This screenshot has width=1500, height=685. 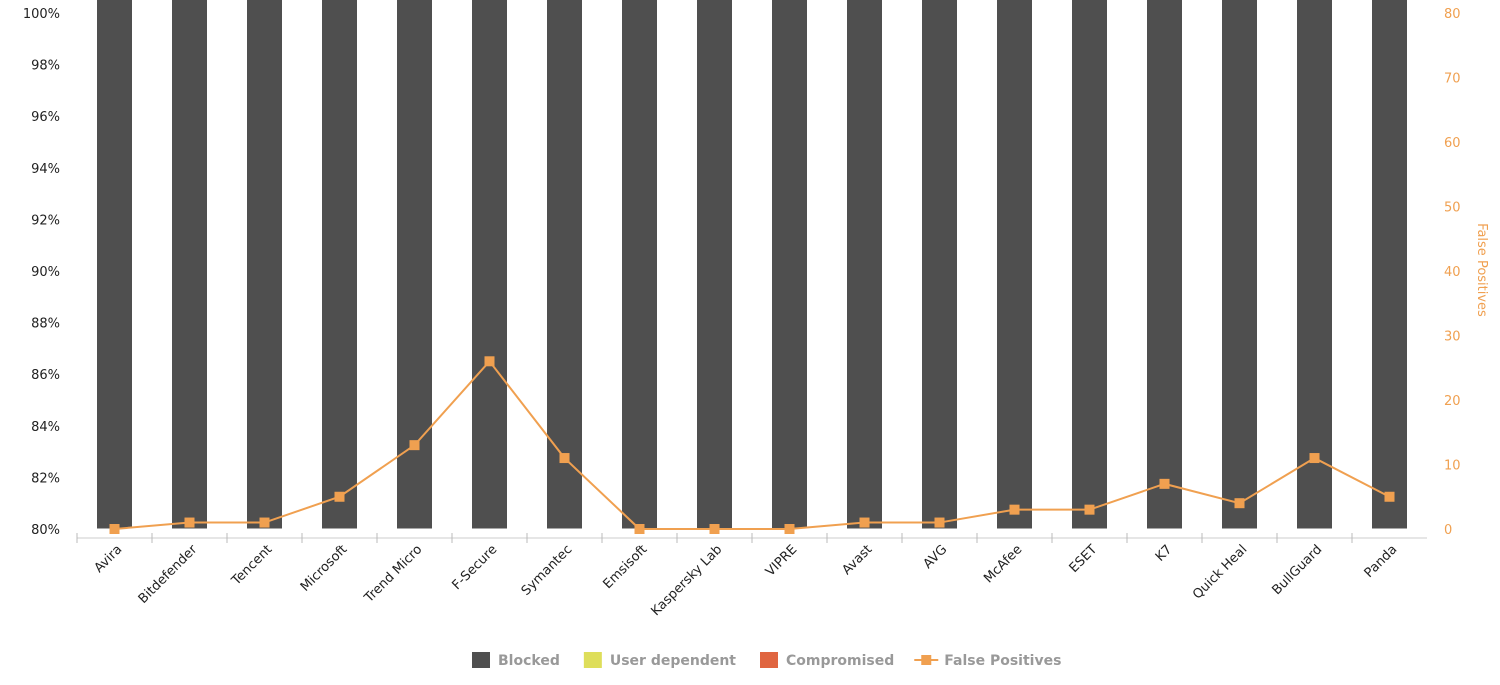 I want to click on x-tick-label: Tencent, so click(x=251, y=565).